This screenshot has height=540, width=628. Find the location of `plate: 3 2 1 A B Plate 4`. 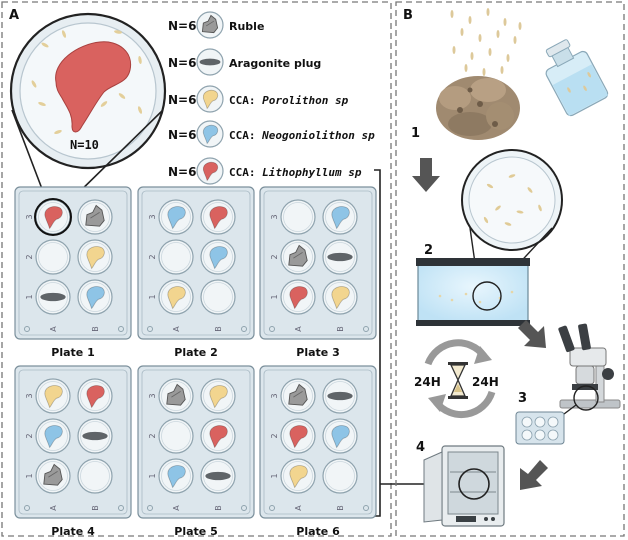

plate: 3 2 1 A B Plate 4 is located at coordinates (73, 451).